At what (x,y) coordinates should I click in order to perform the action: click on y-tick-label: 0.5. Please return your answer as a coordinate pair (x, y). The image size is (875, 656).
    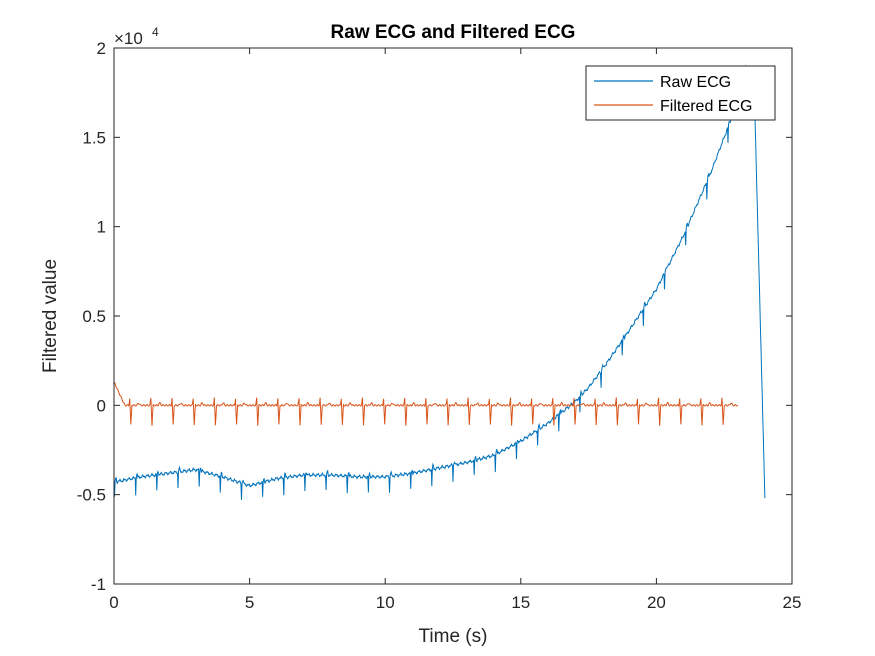
    Looking at the image, I should click on (94, 316).